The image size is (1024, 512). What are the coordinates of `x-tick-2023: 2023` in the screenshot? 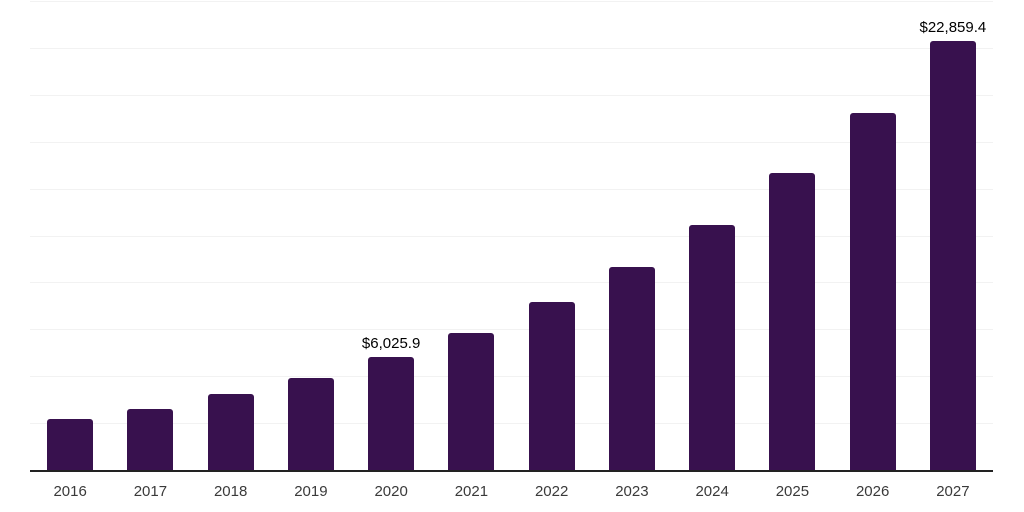 It's located at (632, 491).